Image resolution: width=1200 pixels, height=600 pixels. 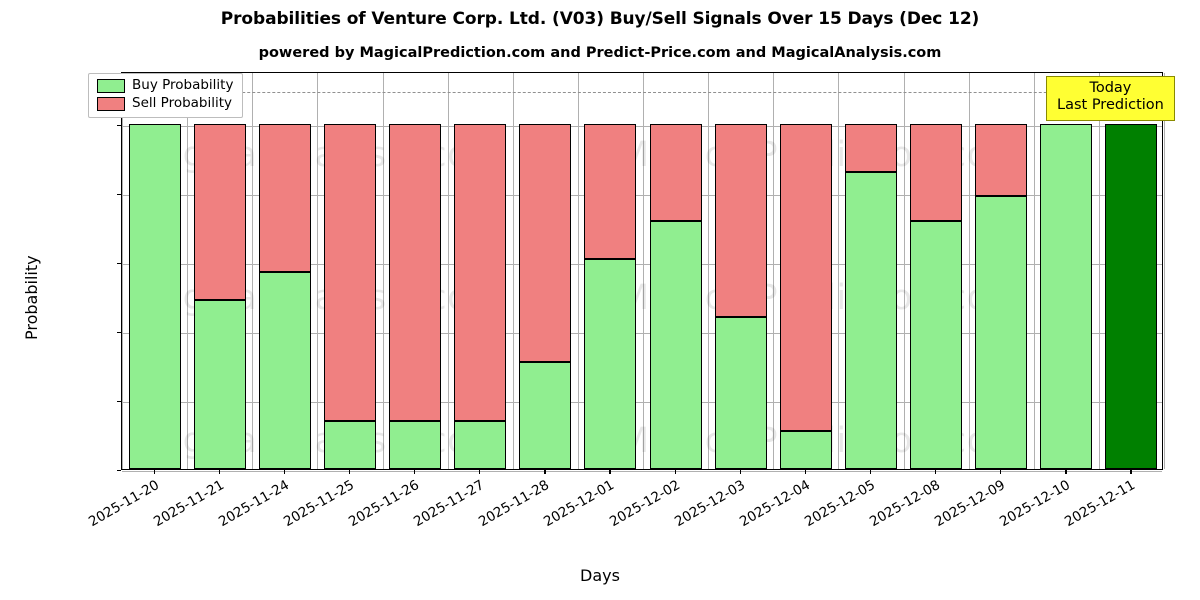 I want to click on x-tick-label-2025-11-21: 2025-11-21, so click(x=188, y=504).